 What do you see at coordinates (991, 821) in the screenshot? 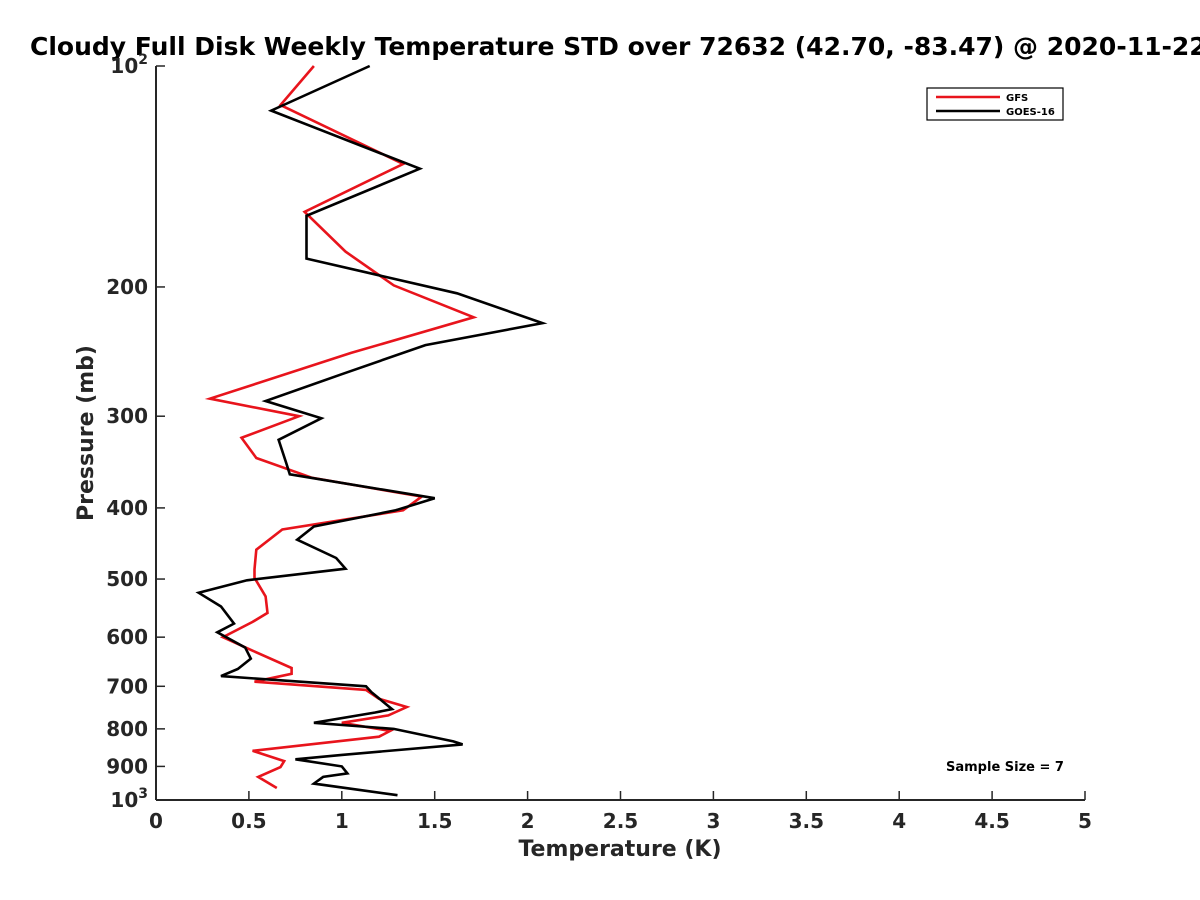
I see `x-tick-label: 4.5` at bounding box center [991, 821].